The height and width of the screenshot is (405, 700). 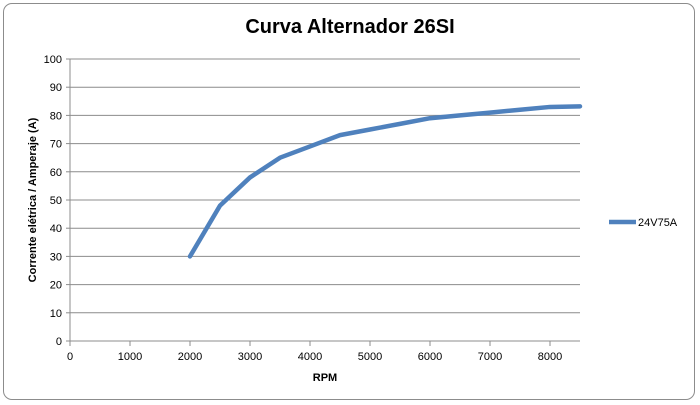 I want to click on y-tick-label: 50, so click(x=56, y=201).